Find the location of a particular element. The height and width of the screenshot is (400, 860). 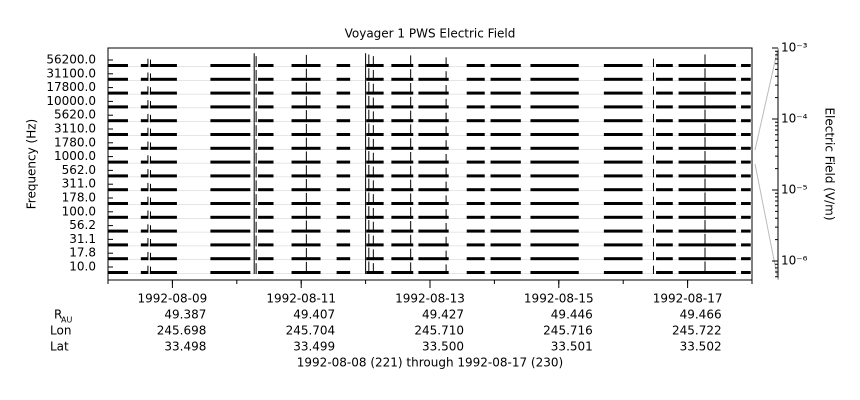

ephemeris-value: 49.427 is located at coordinates (443, 315).